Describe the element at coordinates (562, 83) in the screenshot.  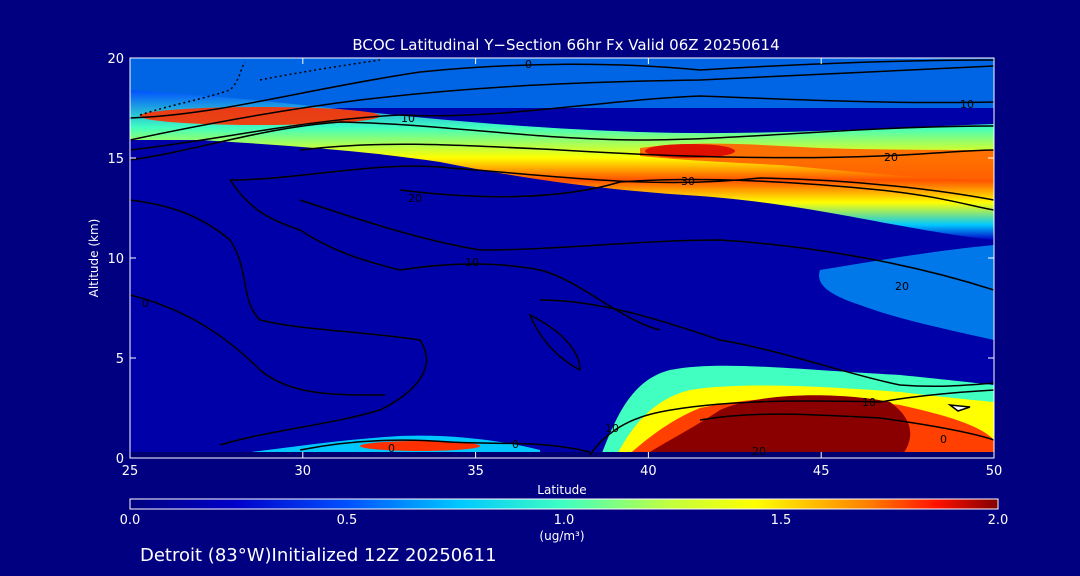
I see `upper-haze` at that location.